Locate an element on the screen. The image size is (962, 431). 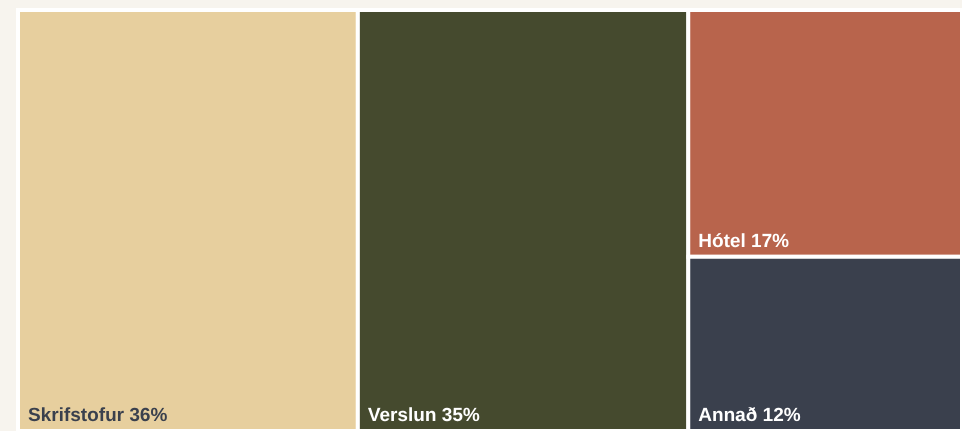
data-label: 35% is located at coordinates (461, 415).